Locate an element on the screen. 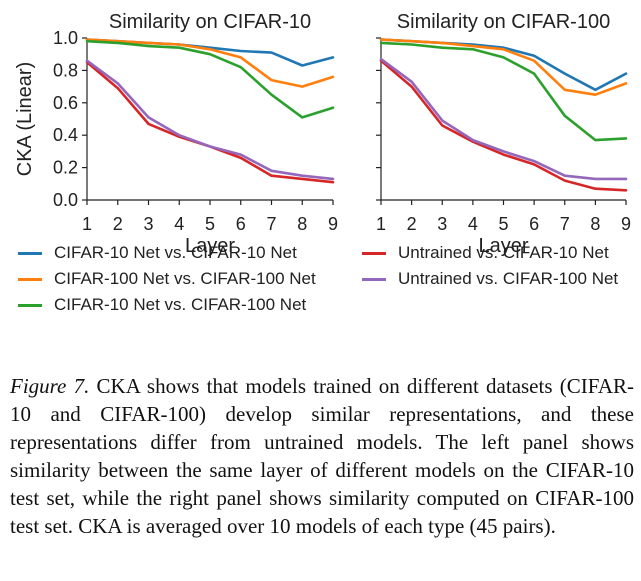  legend-swatch-c10-c100 is located at coordinates (30, 305).